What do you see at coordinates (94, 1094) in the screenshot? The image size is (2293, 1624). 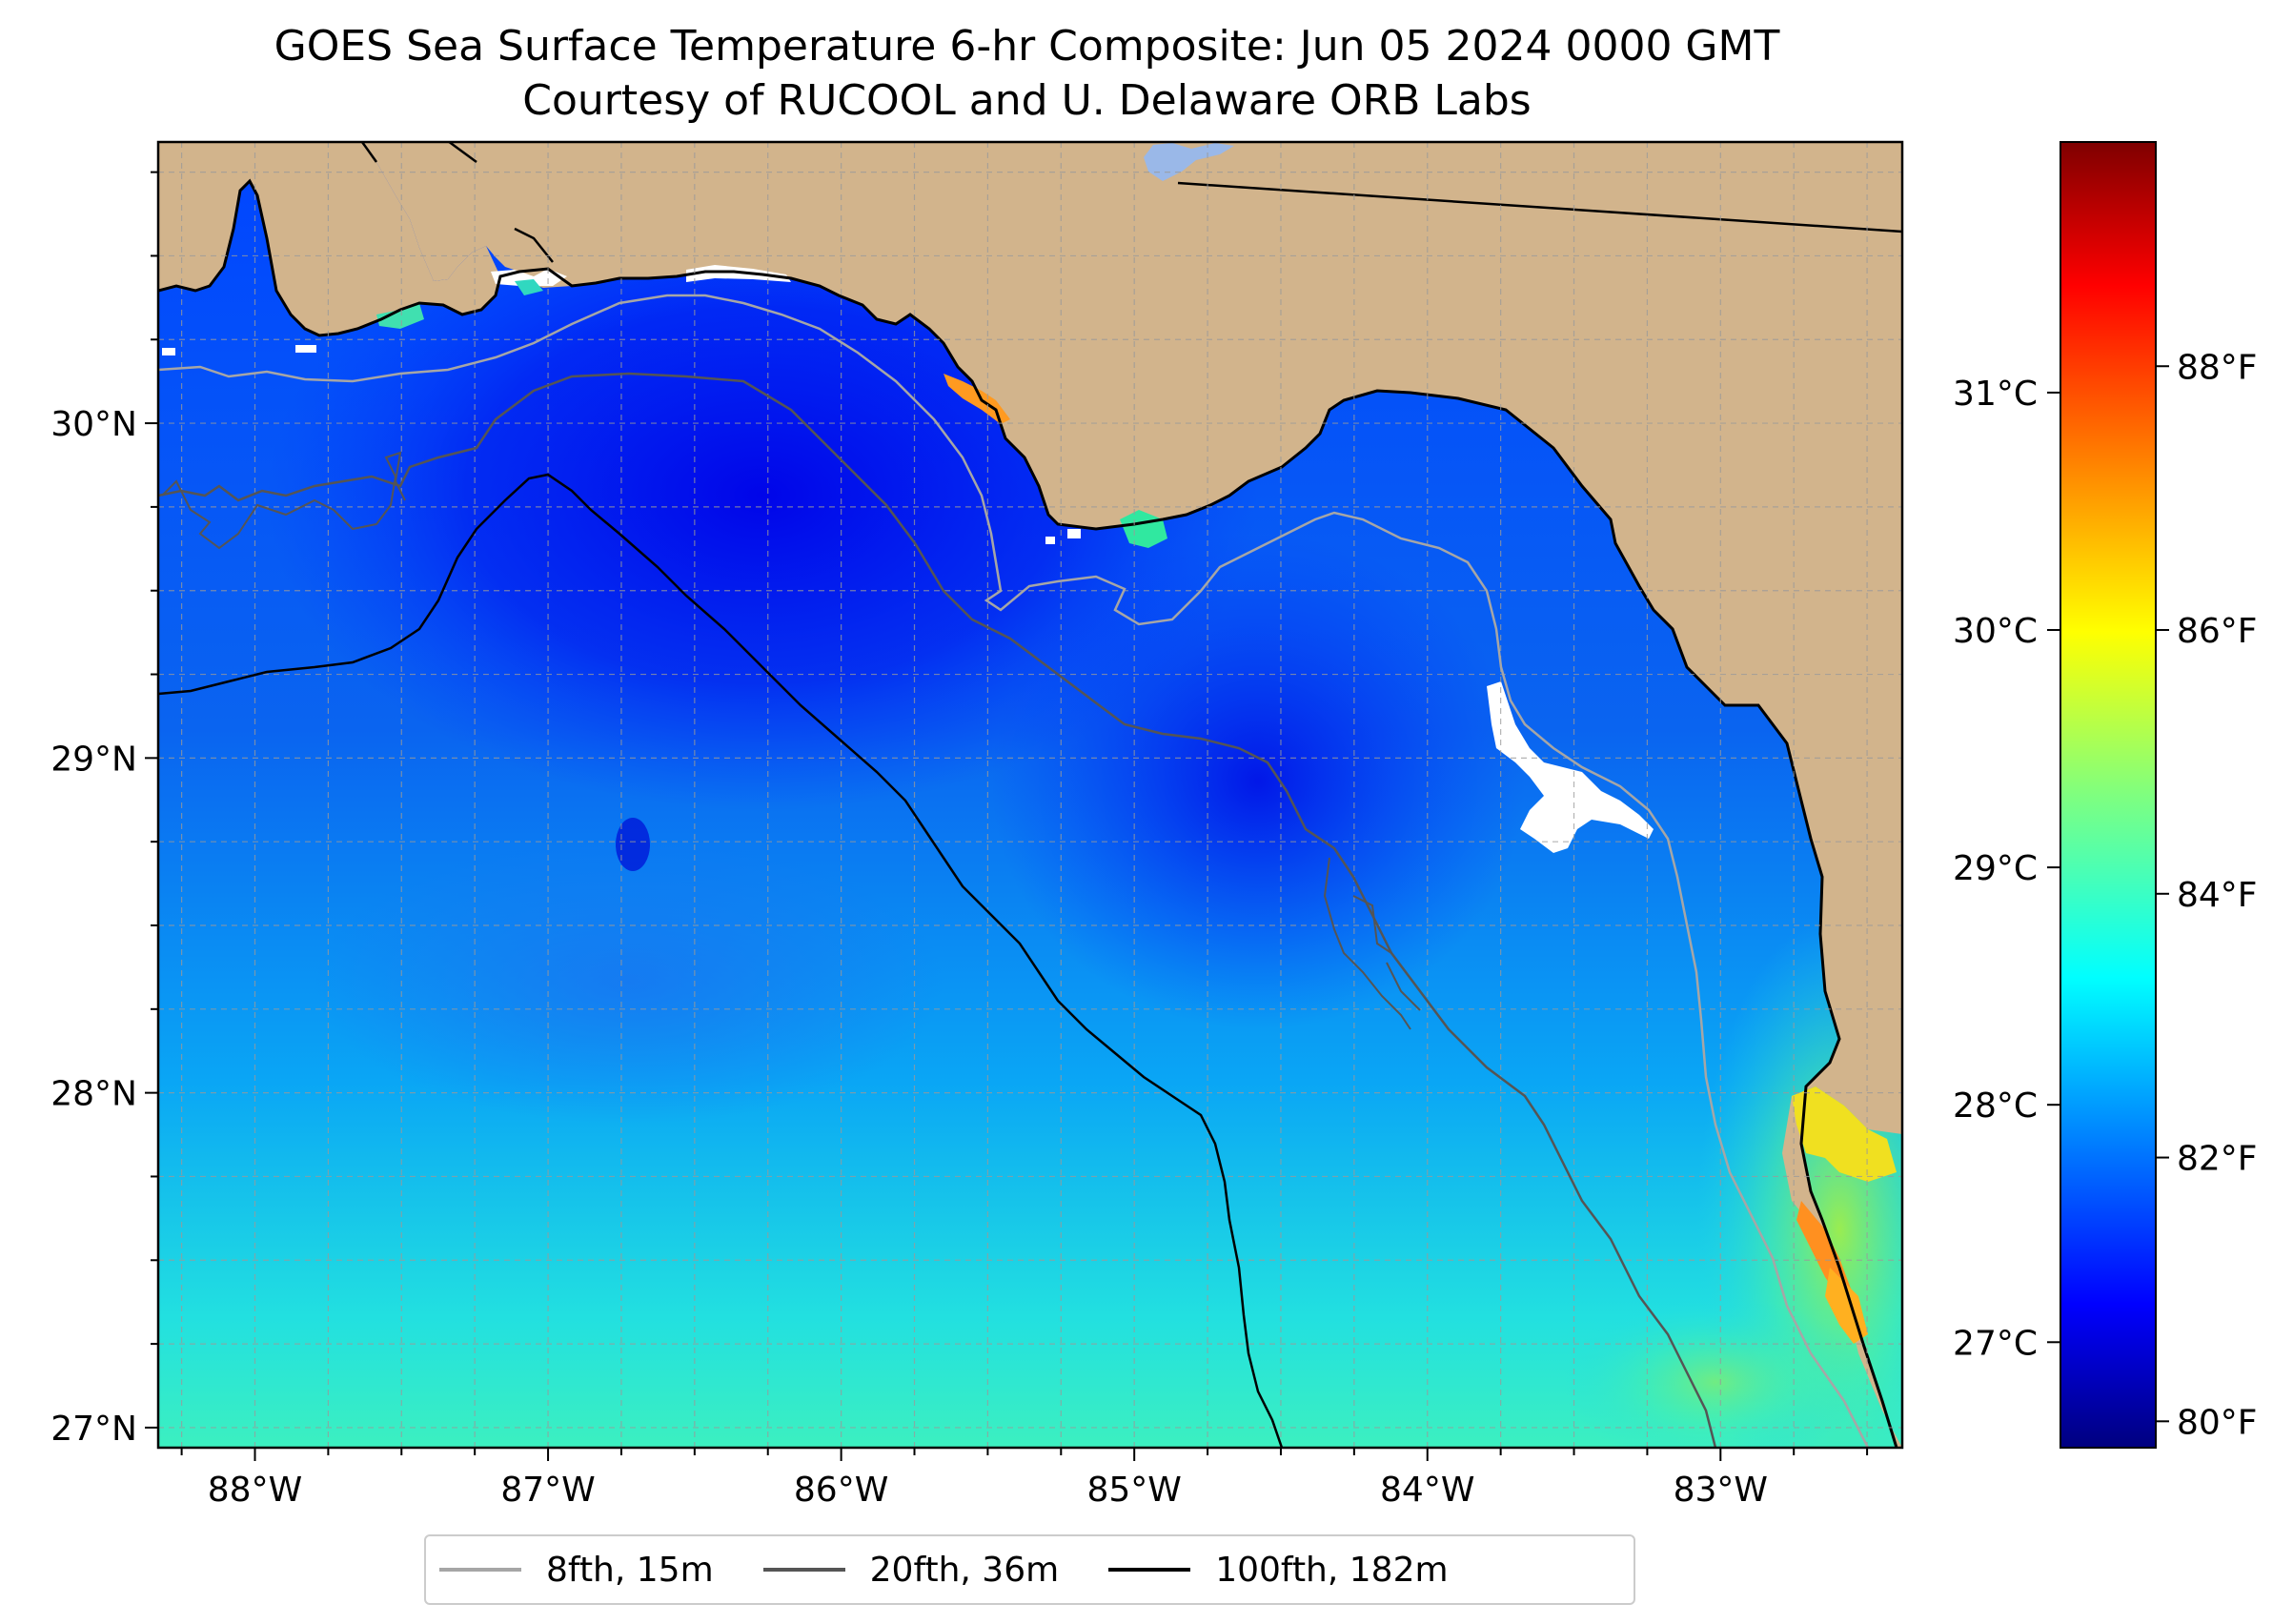 I see `lat-tick-label: 28°N` at bounding box center [94, 1094].